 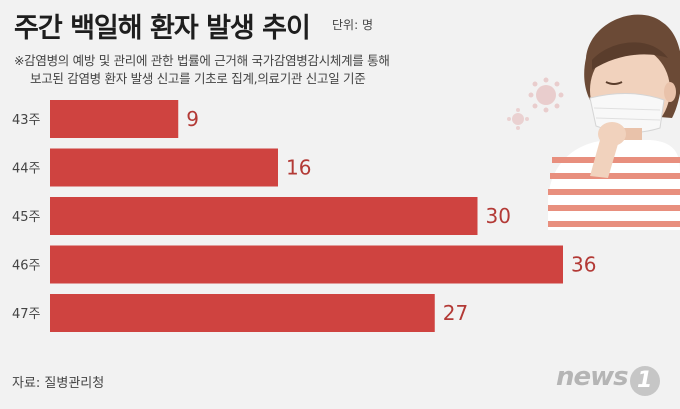 What do you see at coordinates (352, 25) in the screenshot?
I see `unit-label: 단위: 명` at bounding box center [352, 25].